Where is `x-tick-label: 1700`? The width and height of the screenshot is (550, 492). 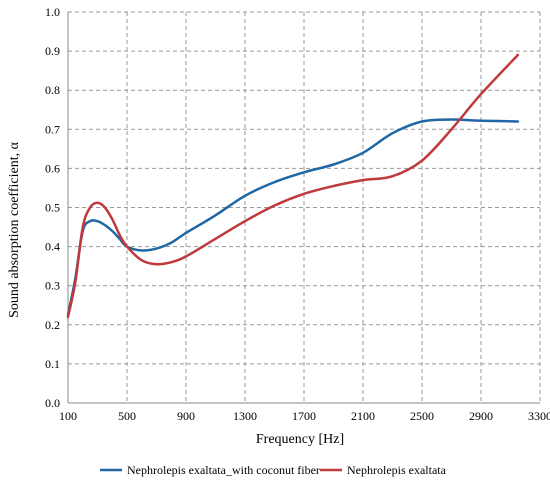
x-tick-label: 1700 is located at coordinates (304, 416).